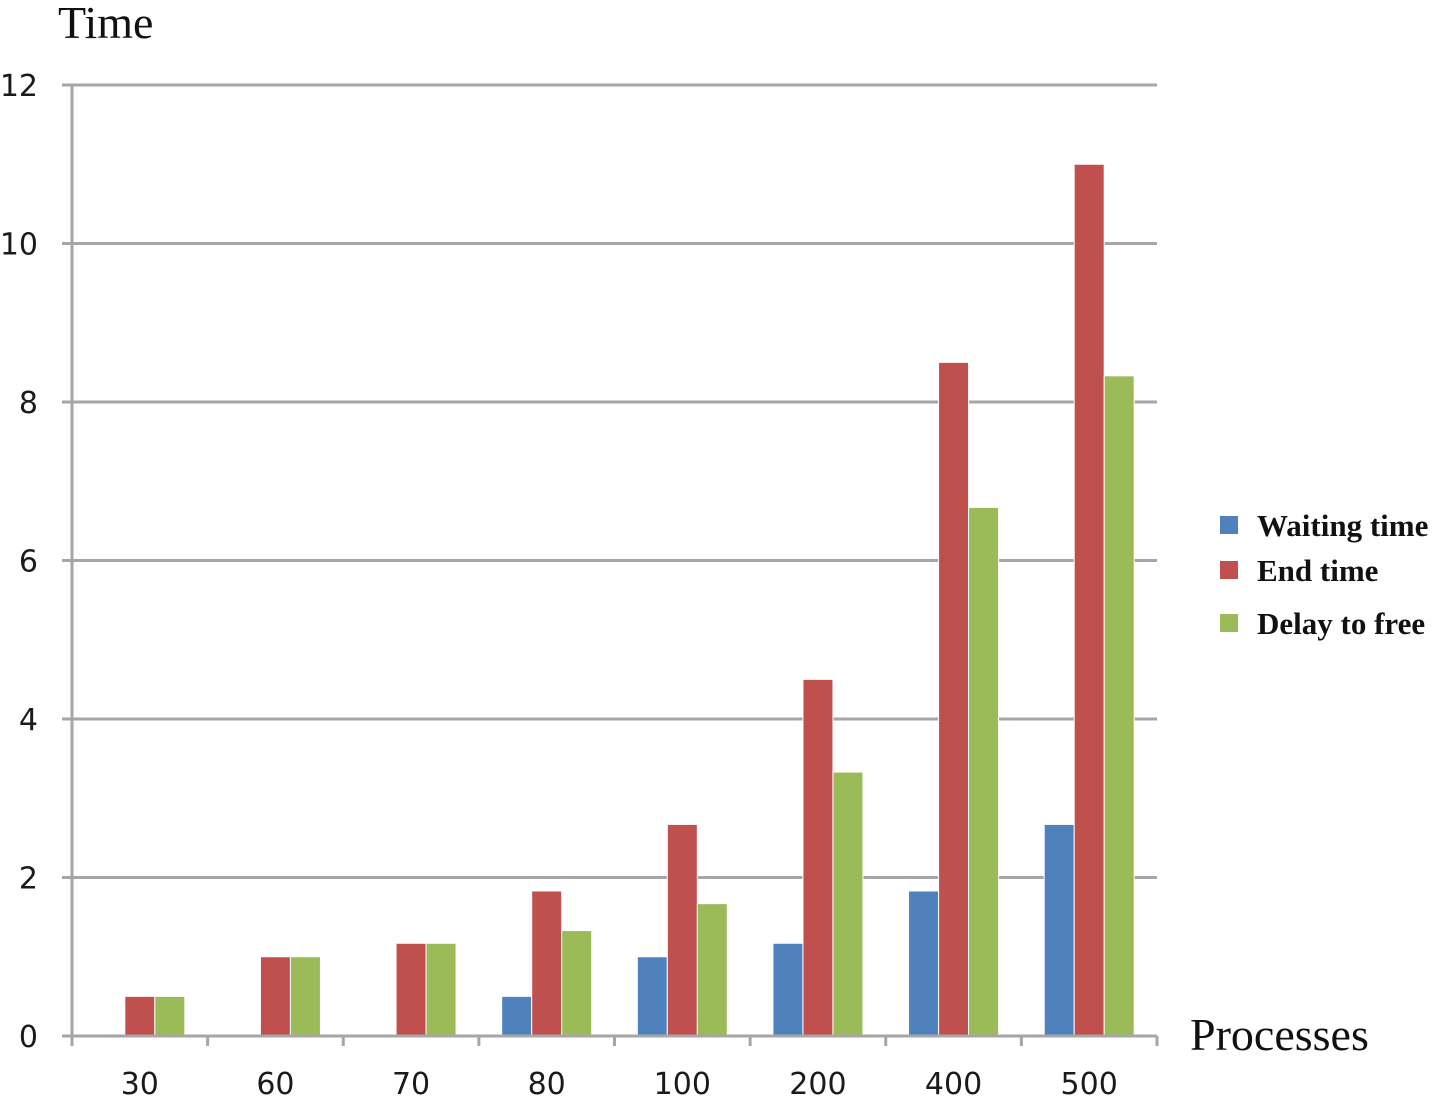  What do you see at coordinates (28, 720) in the screenshot?
I see `y-tick-label: 4` at bounding box center [28, 720].